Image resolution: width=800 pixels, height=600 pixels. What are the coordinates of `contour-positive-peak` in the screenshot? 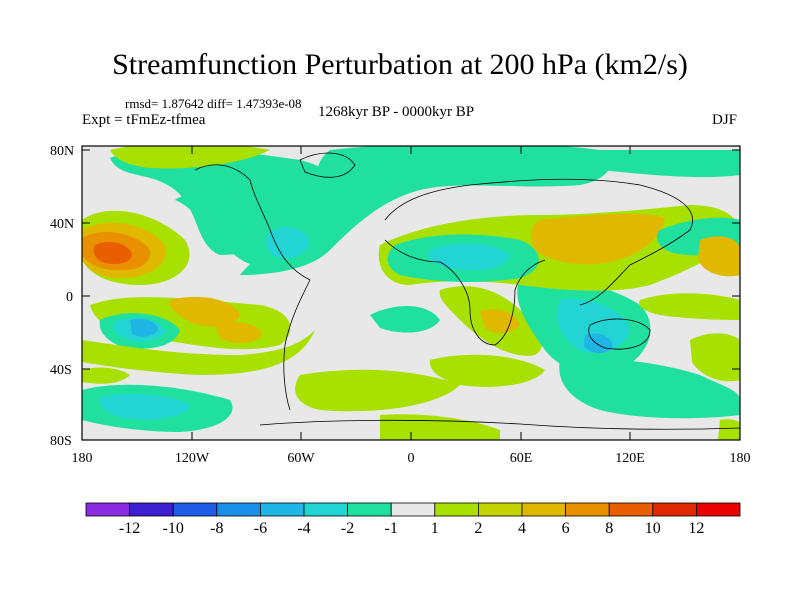 It's located at (112, 252).